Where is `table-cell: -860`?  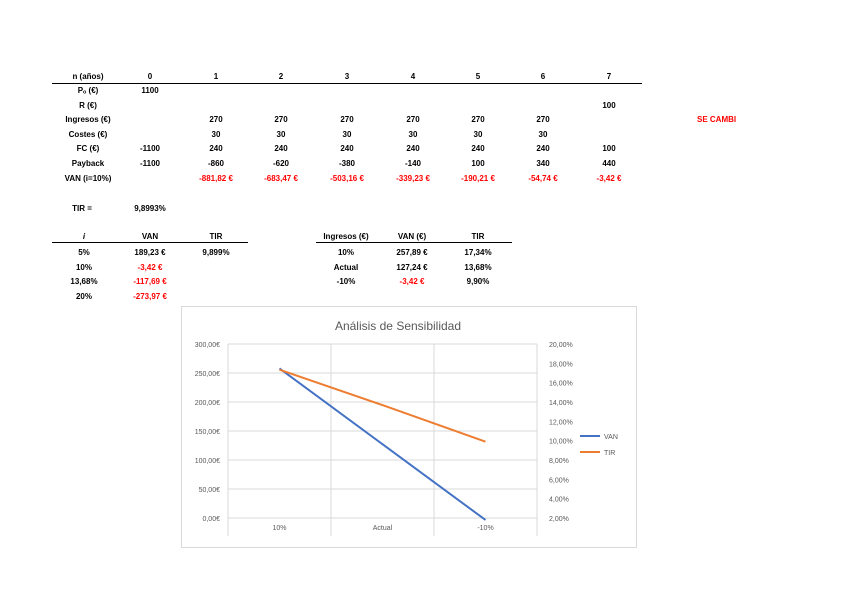
table-cell: -860 is located at coordinates (215, 163).